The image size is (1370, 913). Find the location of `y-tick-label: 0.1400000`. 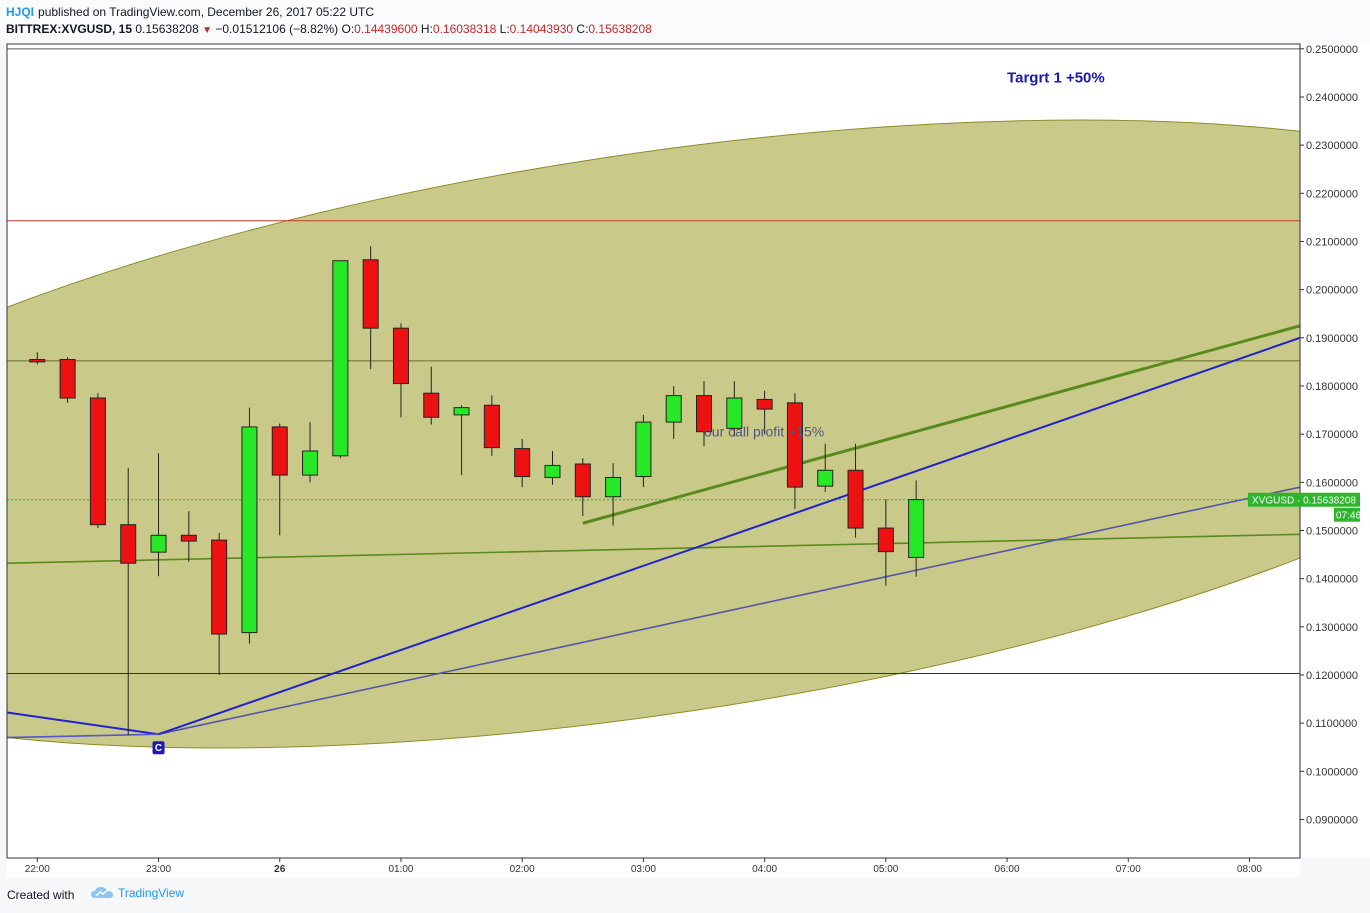

y-tick-label: 0.1400000 is located at coordinates (1332, 580).